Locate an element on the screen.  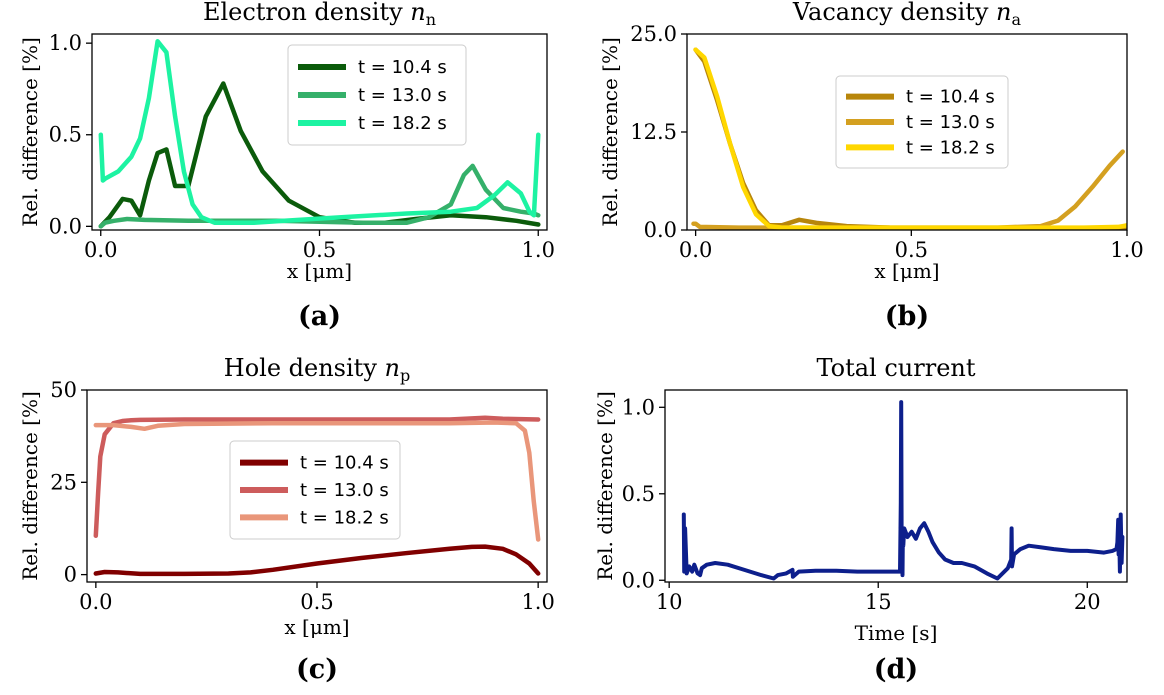
y-tick-label: 25 is located at coordinates (63, 482).